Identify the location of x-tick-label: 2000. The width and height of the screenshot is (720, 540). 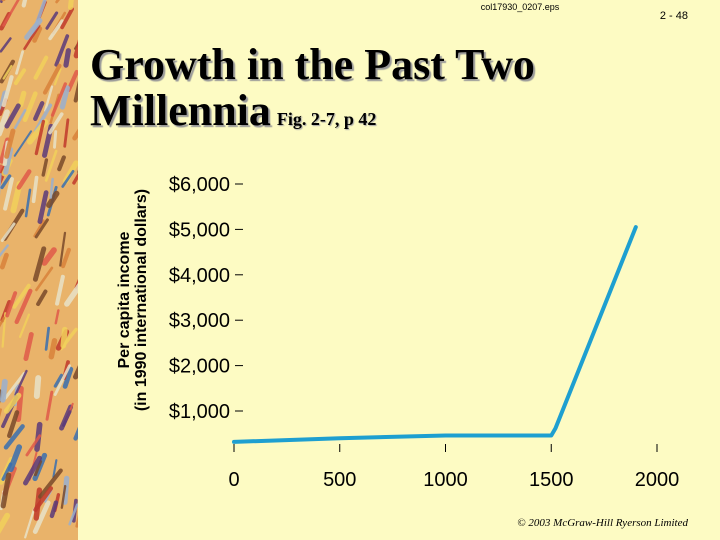
(657, 480).